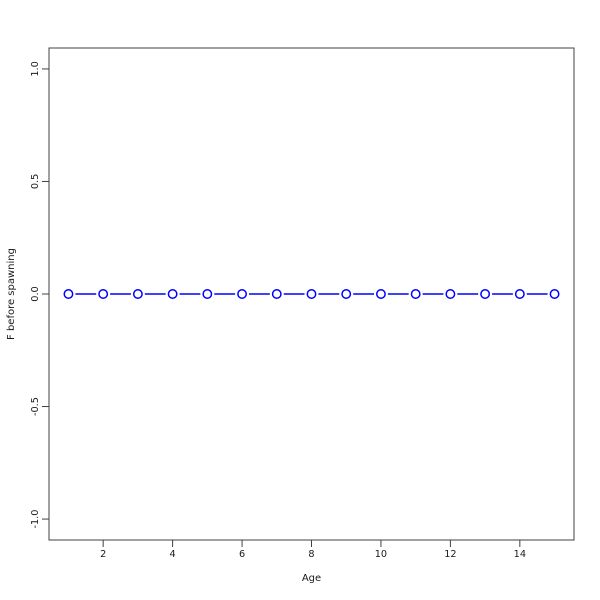  I want to click on x-tick-label: 12, so click(450, 554).